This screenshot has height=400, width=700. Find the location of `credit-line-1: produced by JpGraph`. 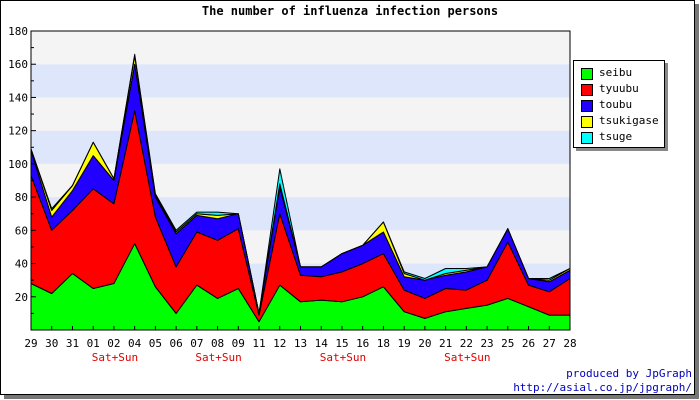

credit-line-1: produced by JpGraph is located at coordinates (629, 373).